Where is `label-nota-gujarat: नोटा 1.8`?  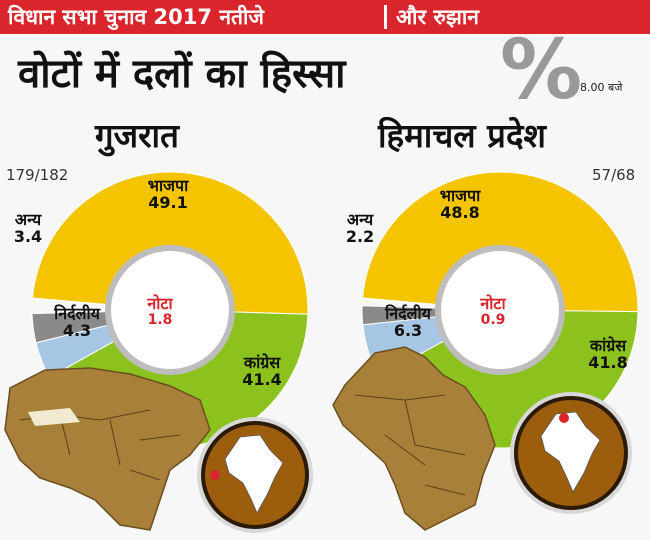
label-nota-gujarat: नोटा 1.8 is located at coordinates (160, 311).